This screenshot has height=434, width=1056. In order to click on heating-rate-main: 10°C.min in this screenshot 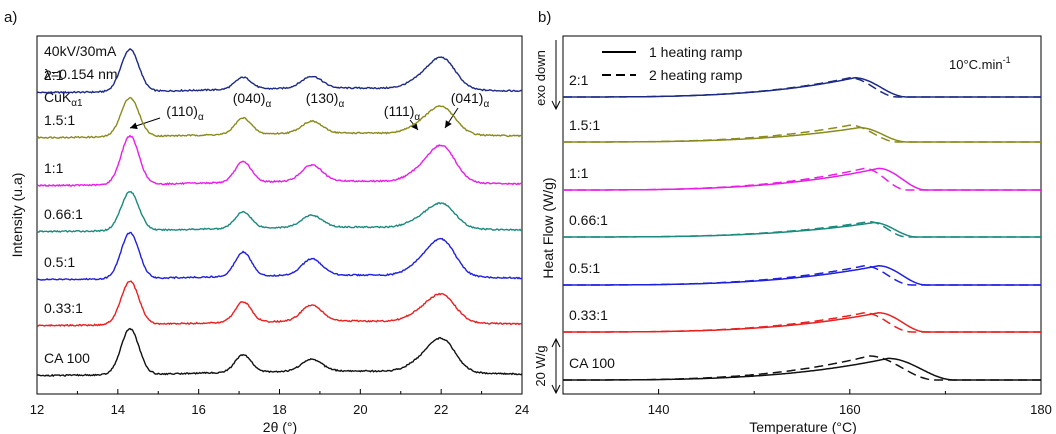, I will do `click(976, 64)`.